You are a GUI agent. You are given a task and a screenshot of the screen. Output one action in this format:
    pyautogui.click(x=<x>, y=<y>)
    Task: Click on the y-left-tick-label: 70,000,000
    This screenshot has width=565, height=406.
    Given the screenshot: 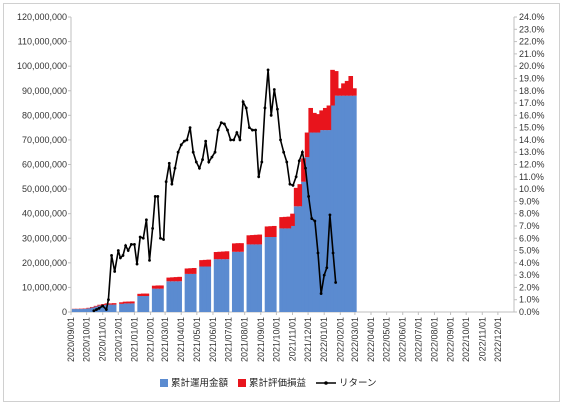 What is the action you would take?
    pyautogui.click(x=44, y=140)
    